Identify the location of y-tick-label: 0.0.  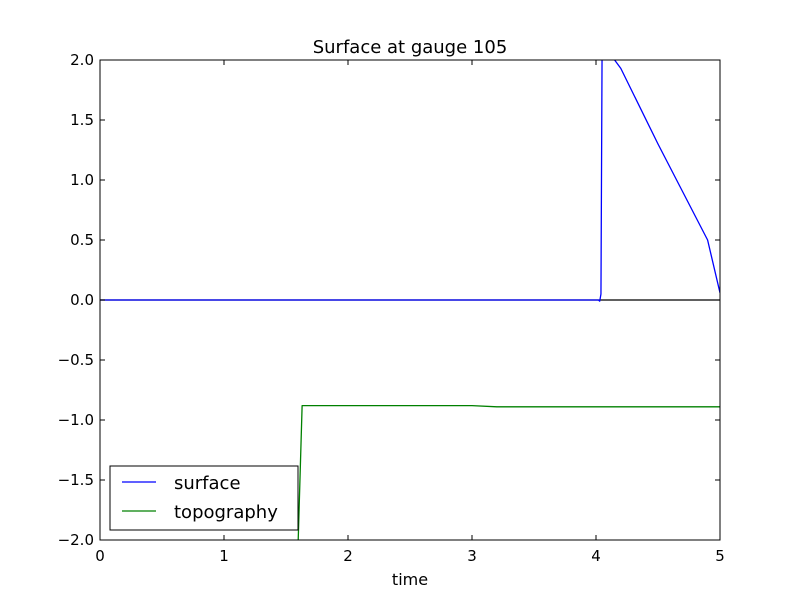
(82, 300).